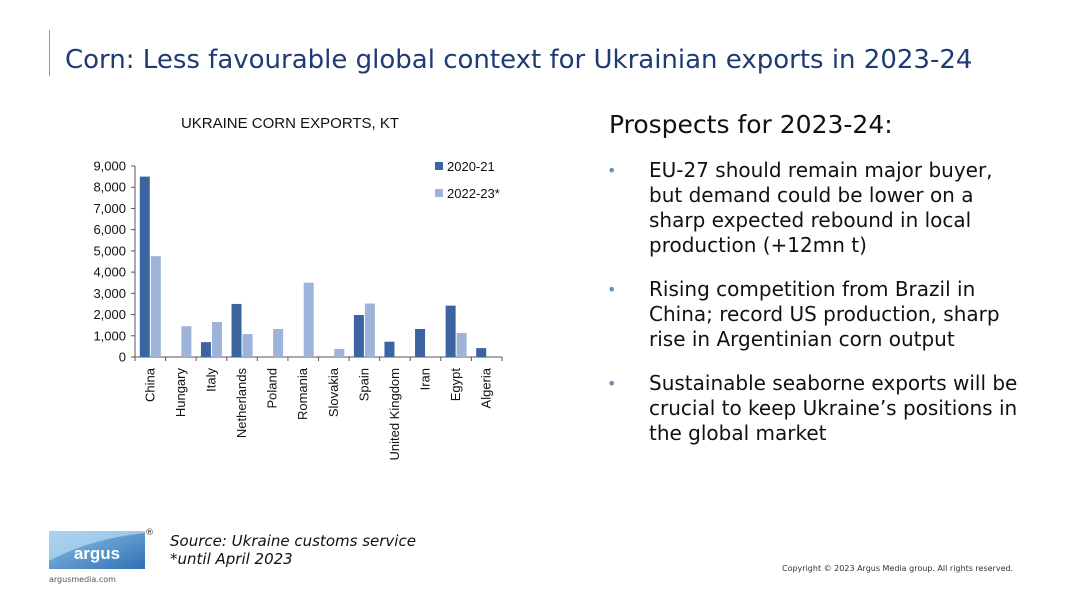 The image size is (1069, 608). I want to click on bar-202021-algeria, so click(481, 352).